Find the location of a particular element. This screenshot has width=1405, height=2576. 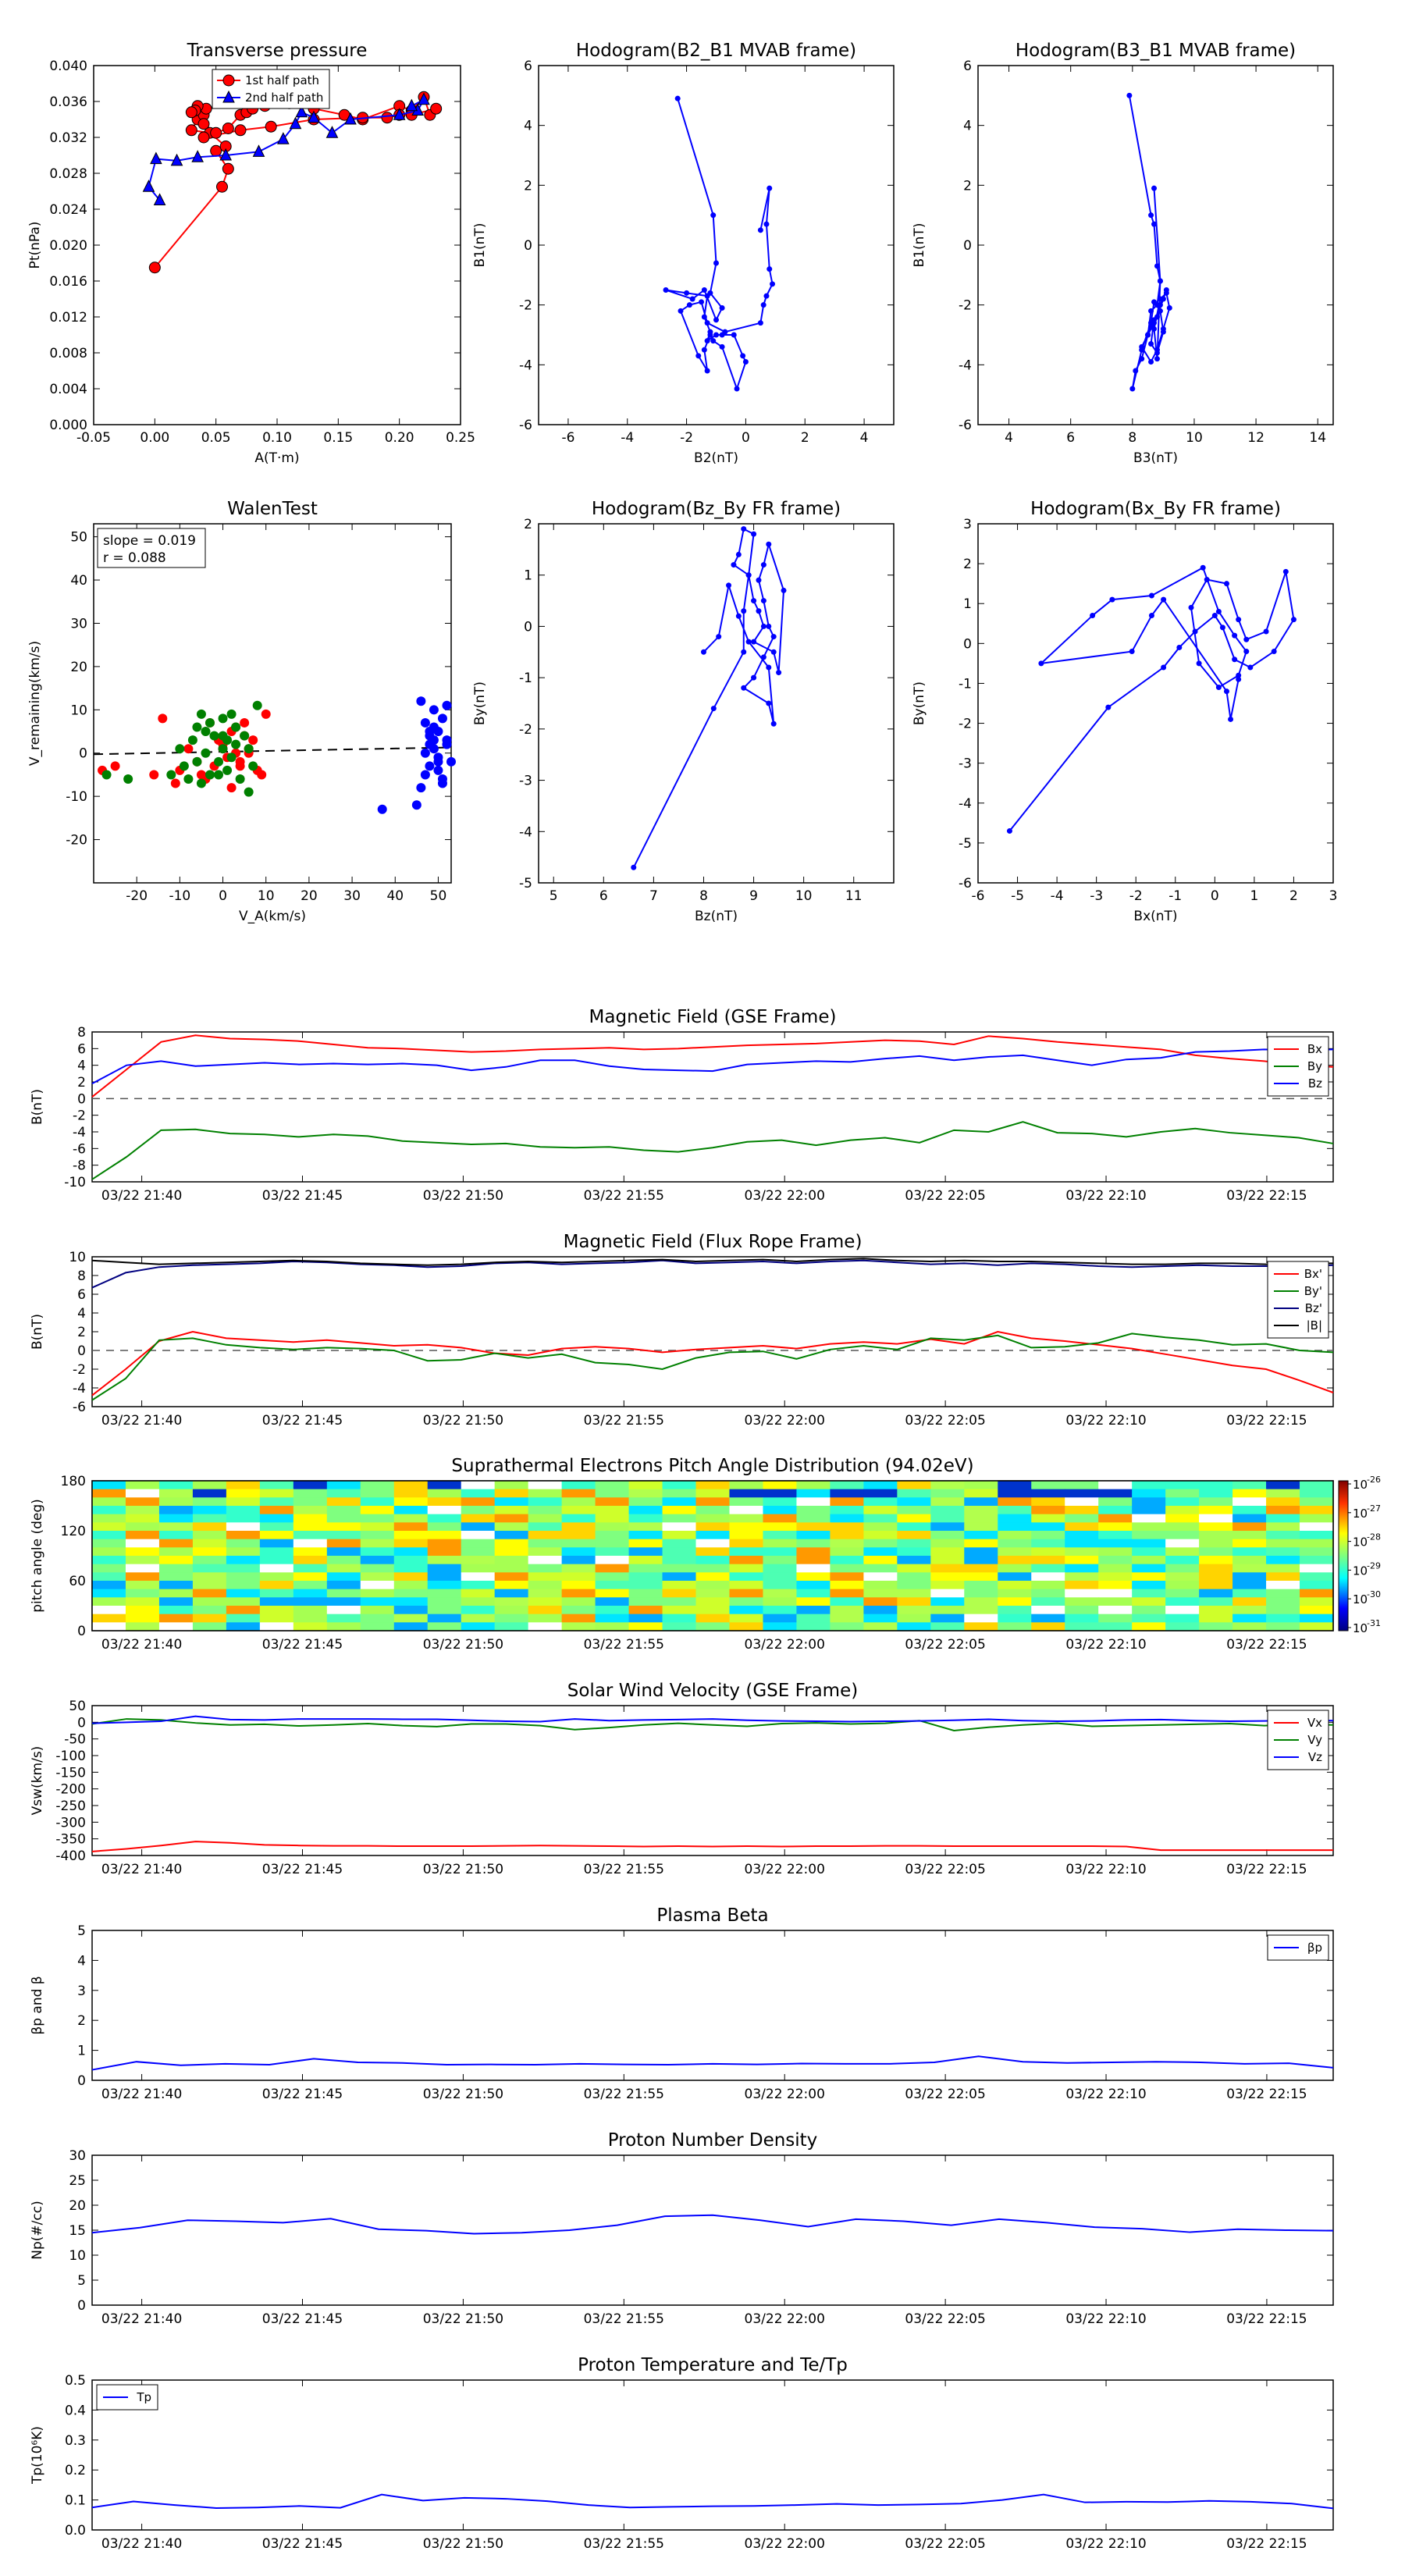

legend-label: Bx is located at coordinates (1314, 1049).